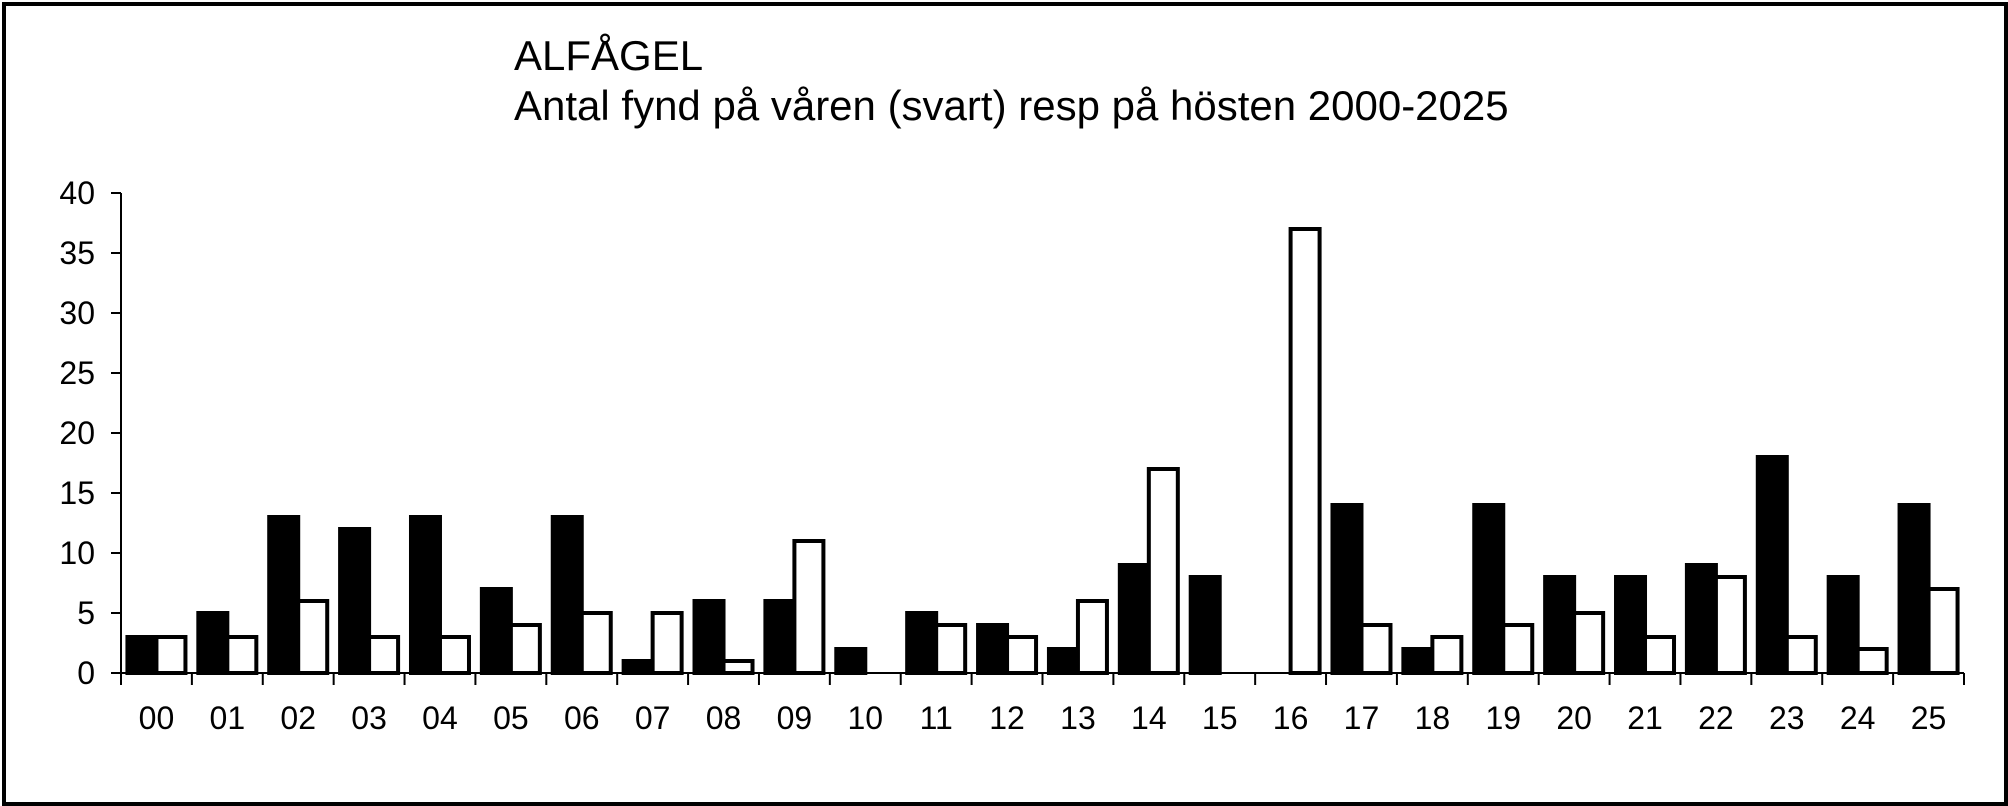 This screenshot has height=806, width=2008. Describe the element at coordinates (1716, 718) in the screenshot. I see `x-tick-label: 22` at that location.